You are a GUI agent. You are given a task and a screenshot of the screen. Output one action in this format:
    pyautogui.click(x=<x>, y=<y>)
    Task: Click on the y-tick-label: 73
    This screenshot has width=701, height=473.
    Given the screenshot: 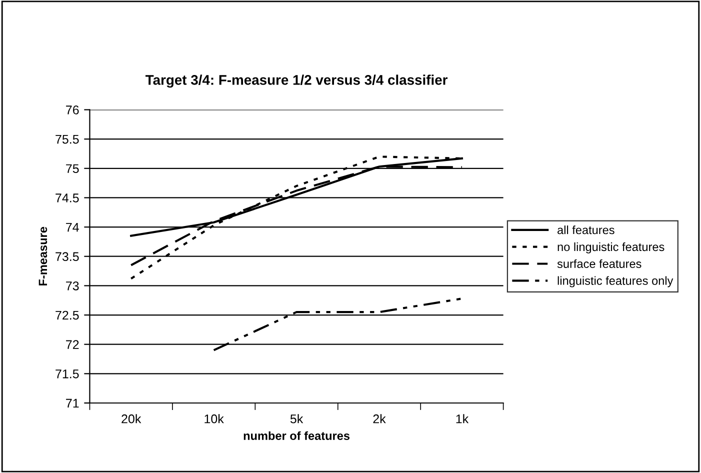 What is the action you would take?
    pyautogui.click(x=72, y=285)
    